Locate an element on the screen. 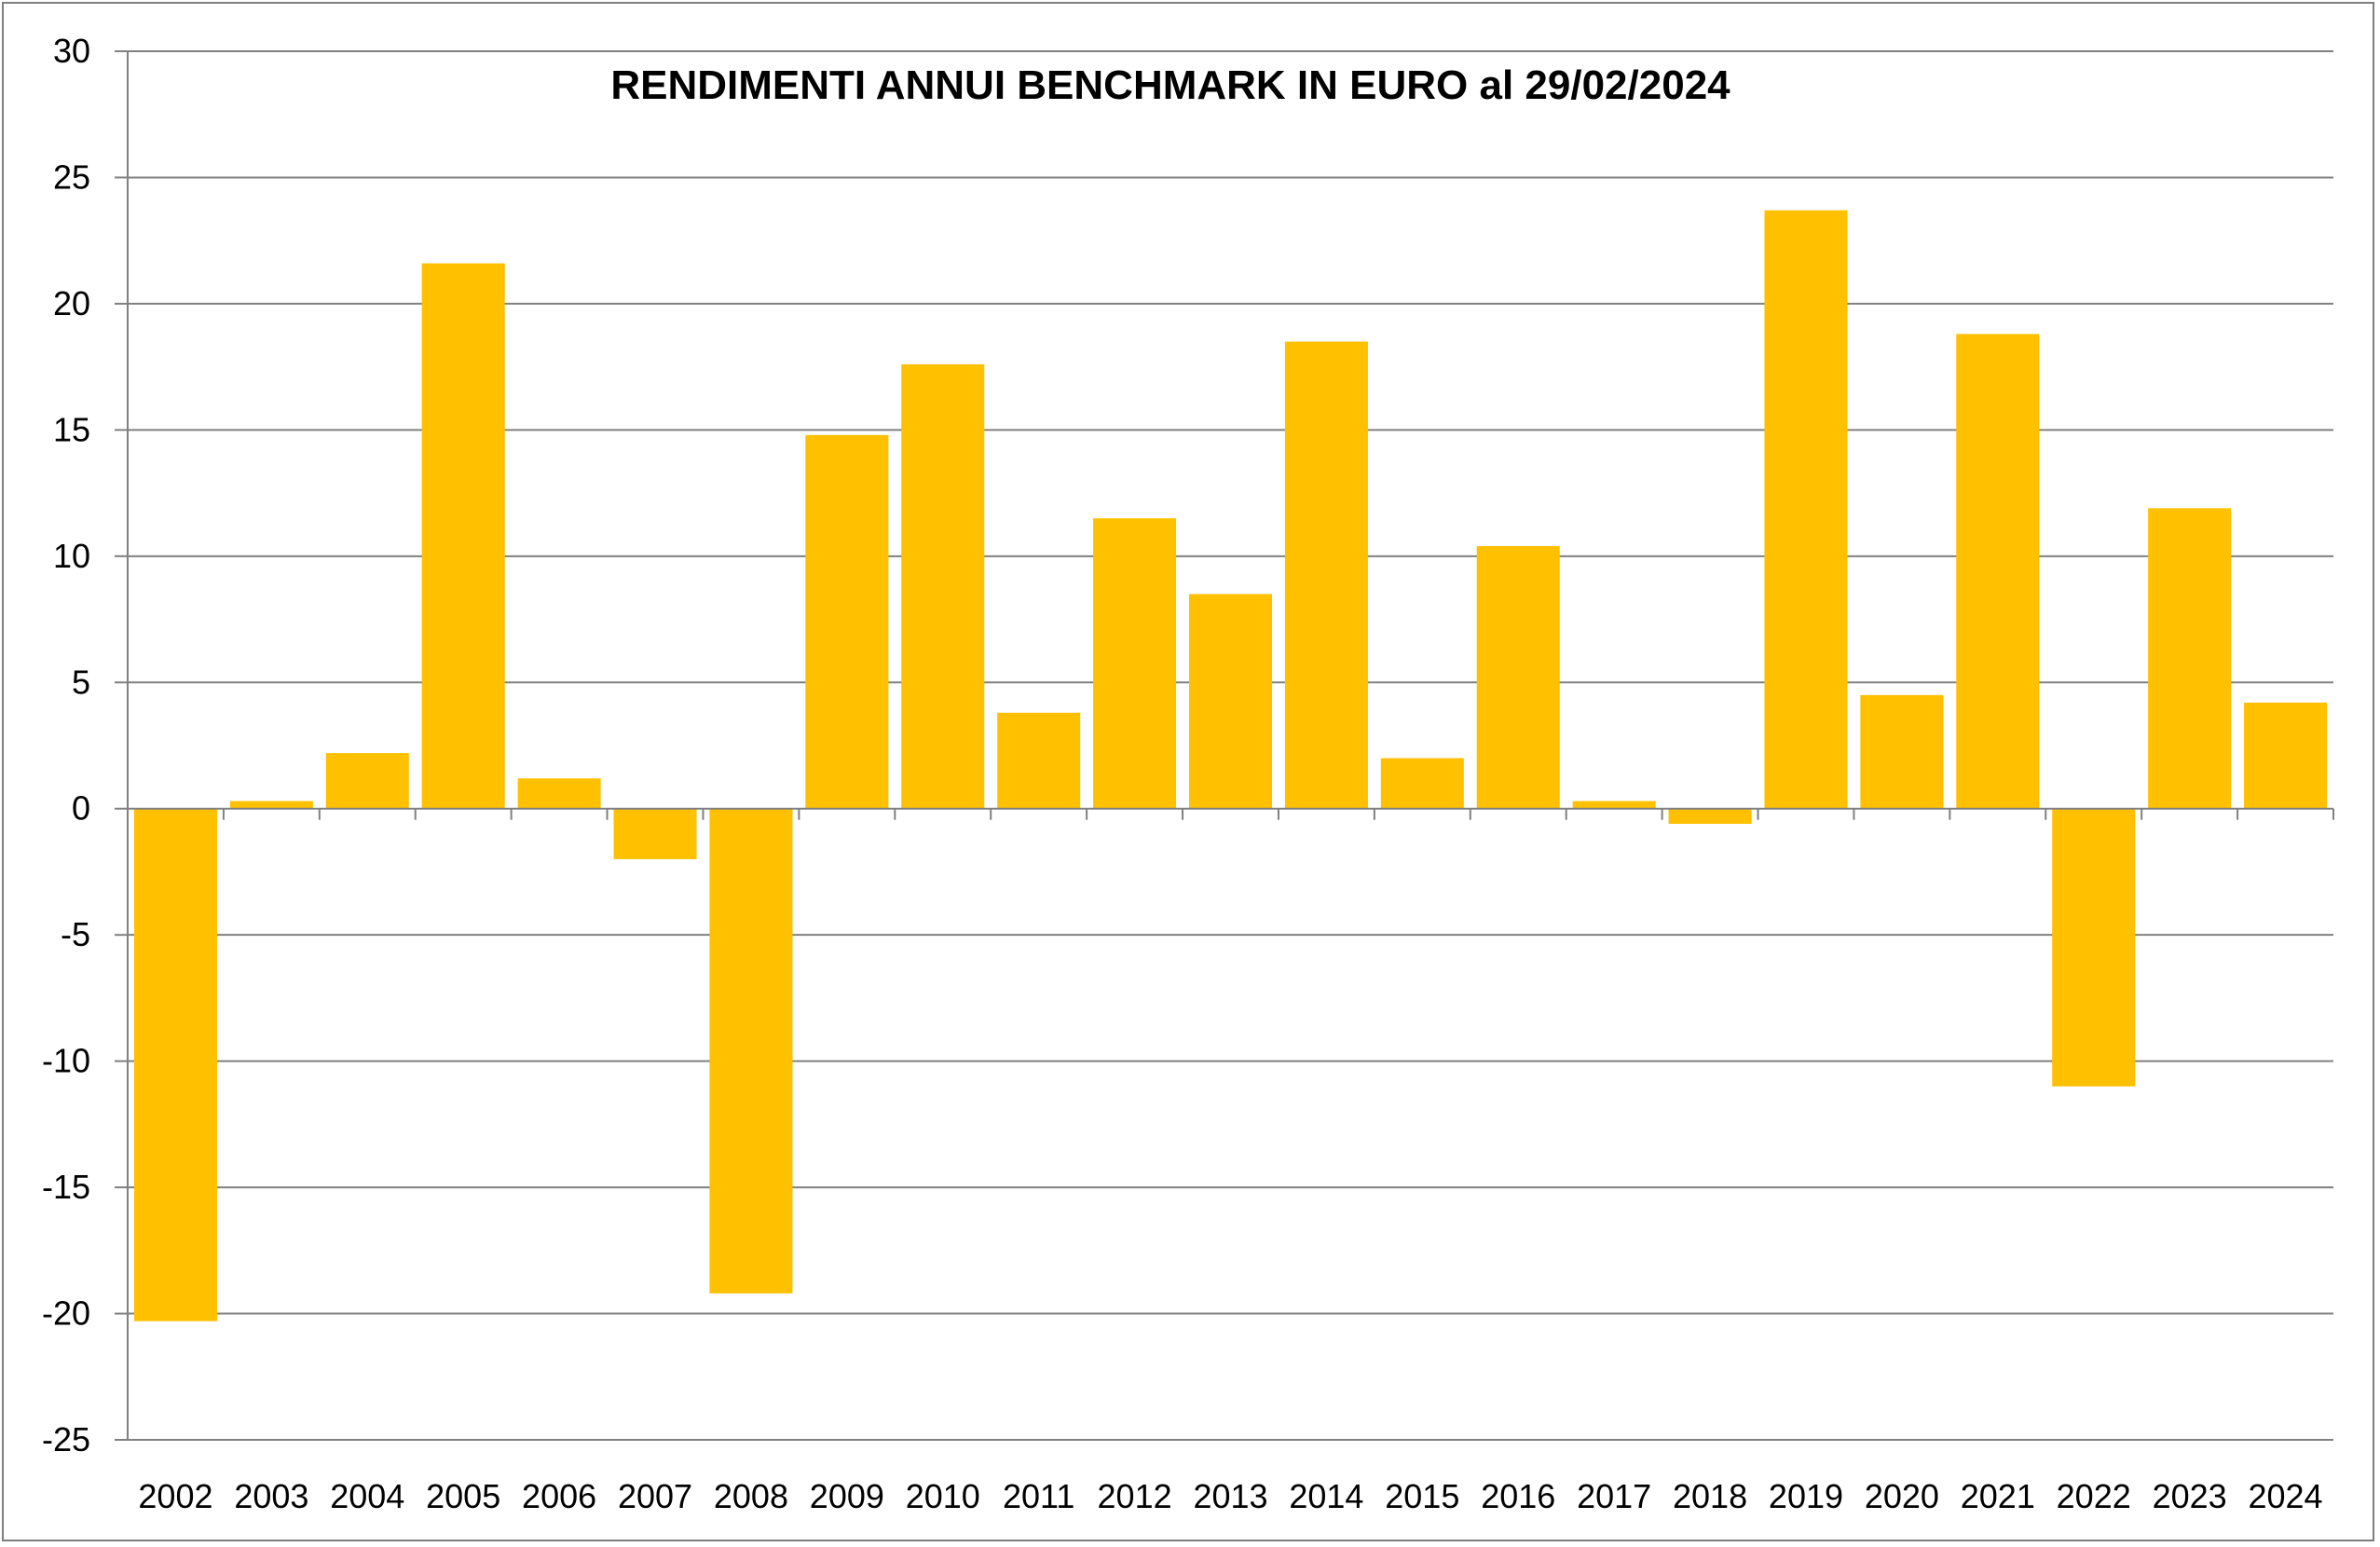  x-category-label: 2013 is located at coordinates (1230, 1496).